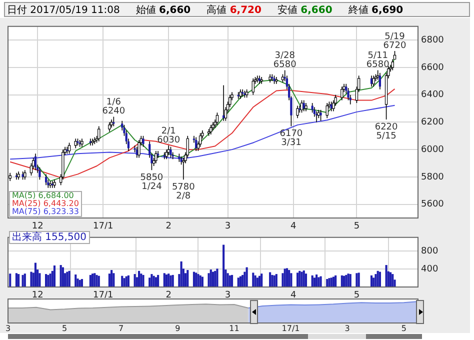 This screenshot has width=474, height=340. Describe the element at coordinates (152, 182) in the screenshot. I see `annotation: 5850 1/24` at that location.